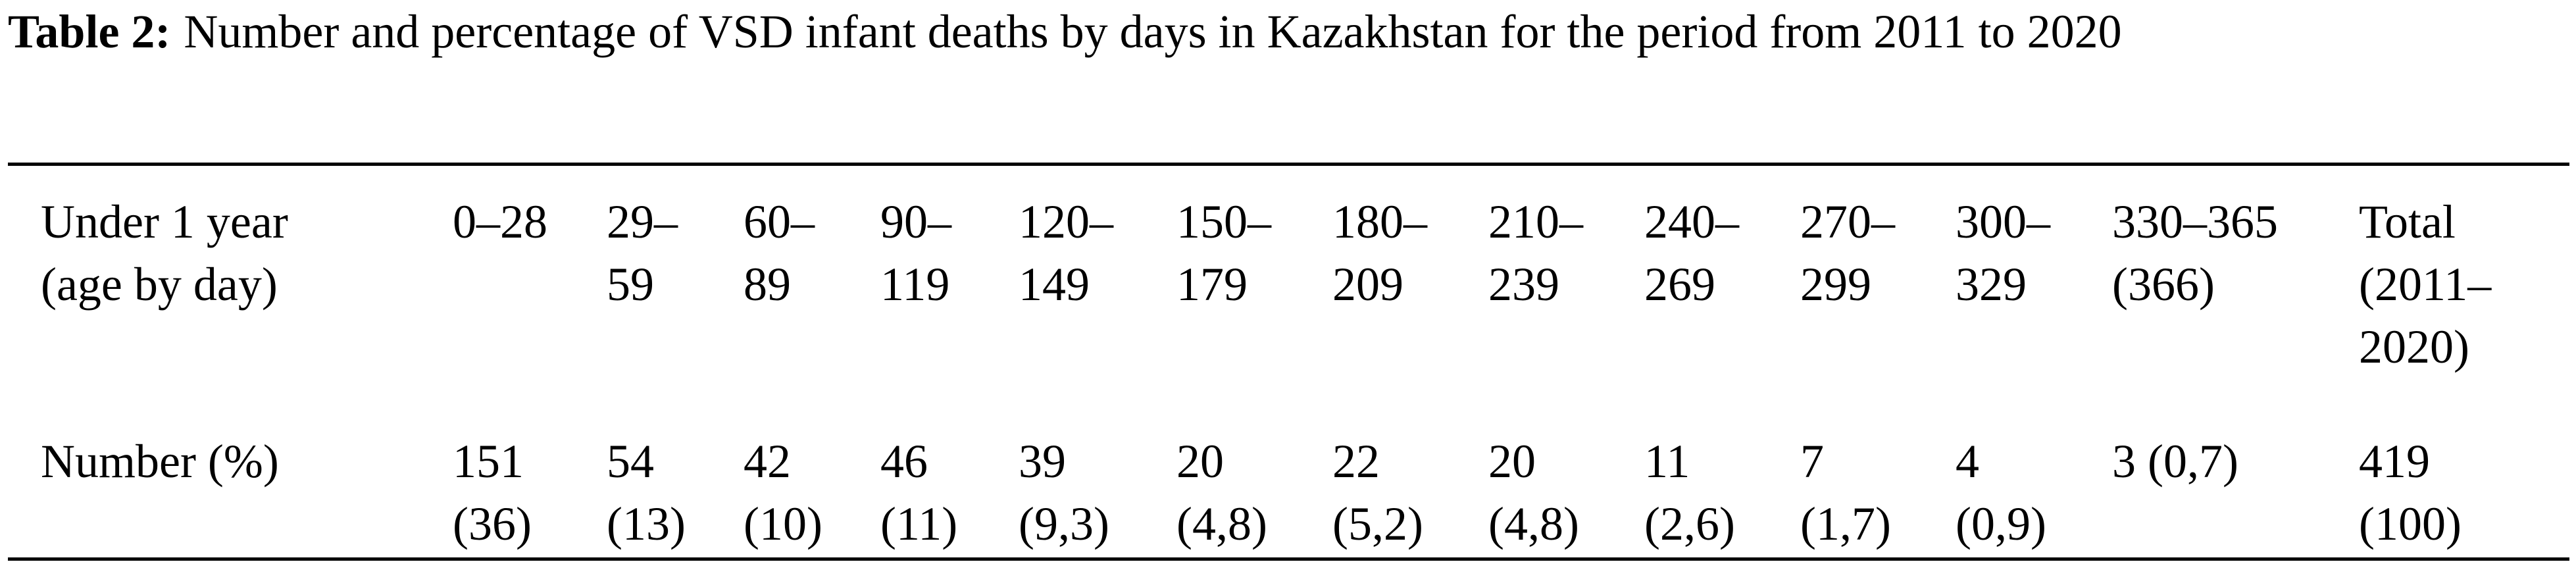 This screenshot has height=564, width=2576. I want to click on table-cell: 4 (0,9), so click(2001, 492).